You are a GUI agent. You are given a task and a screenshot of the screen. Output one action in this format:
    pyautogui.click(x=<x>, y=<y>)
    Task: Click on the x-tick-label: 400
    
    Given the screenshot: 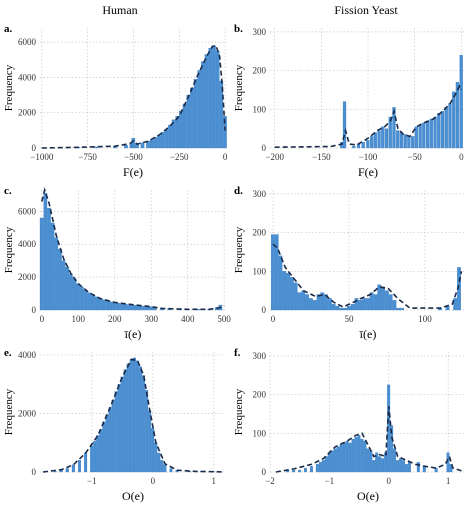 What is the action you would take?
    pyautogui.click(x=188, y=319)
    